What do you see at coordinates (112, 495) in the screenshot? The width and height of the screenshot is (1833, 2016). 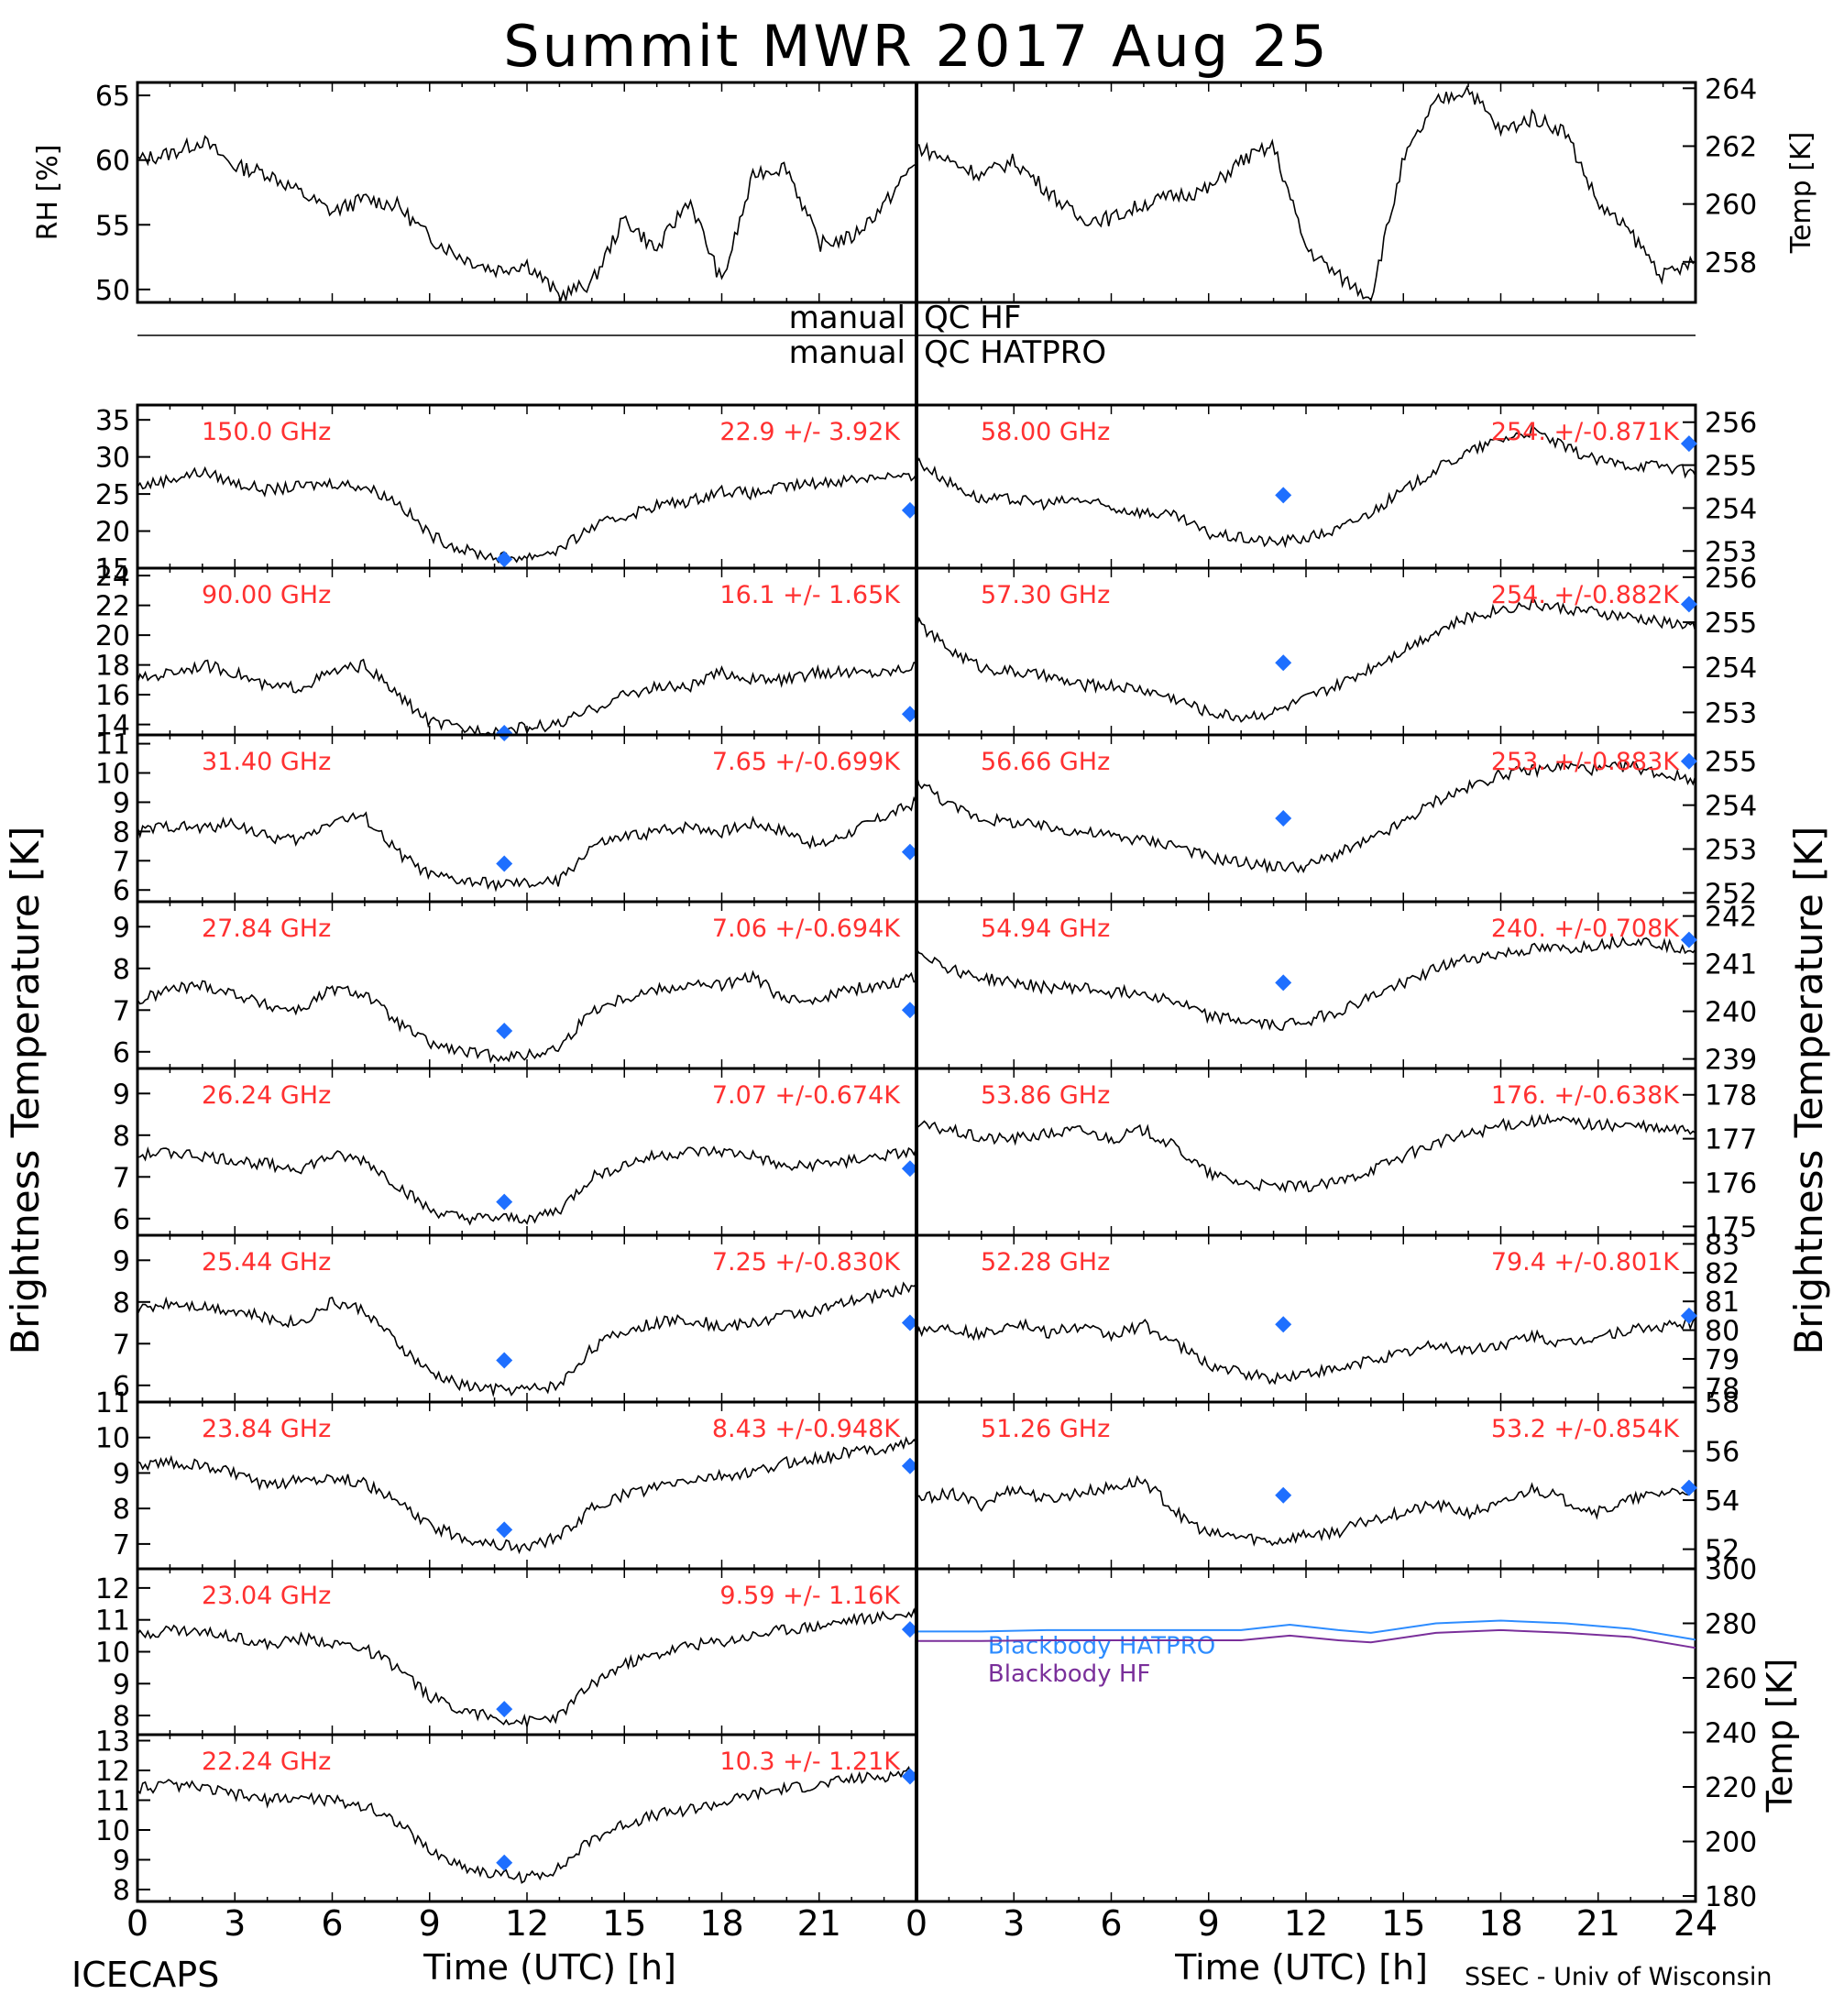 I see `ytick-label: 25` at bounding box center [112, 495].